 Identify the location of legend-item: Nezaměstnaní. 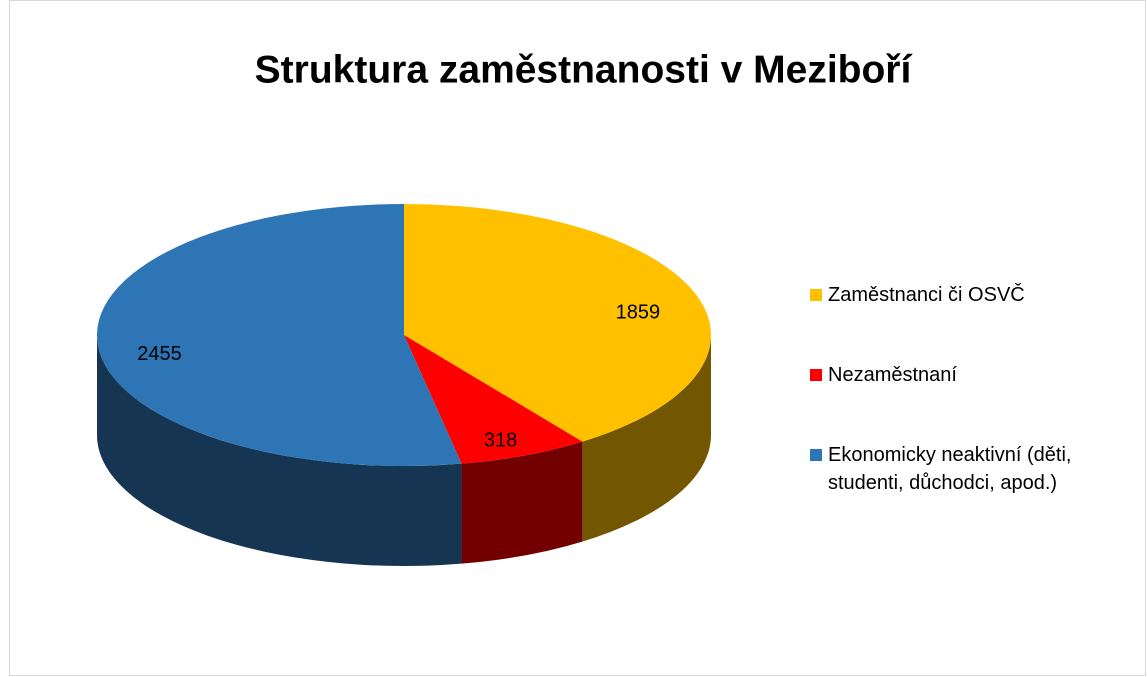
(975, 375).